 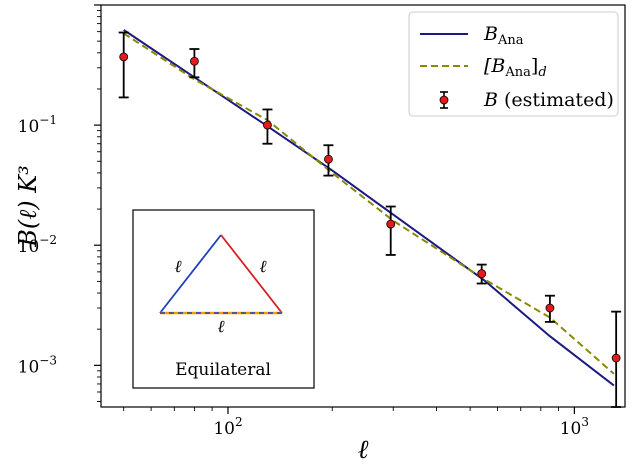 I want to click on x-tick-exponent: 2, so click(x=239, y=422).